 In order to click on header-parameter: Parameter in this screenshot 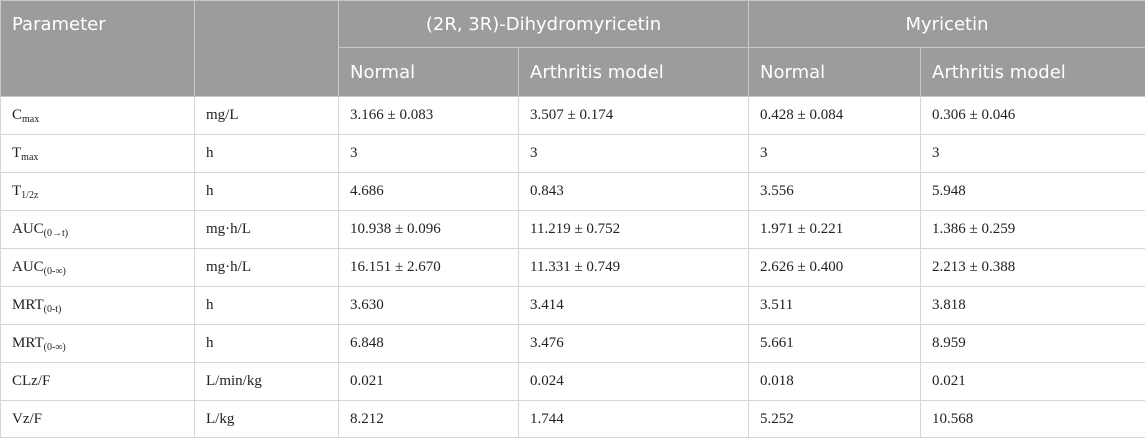, I will do `click(97, 48)`.